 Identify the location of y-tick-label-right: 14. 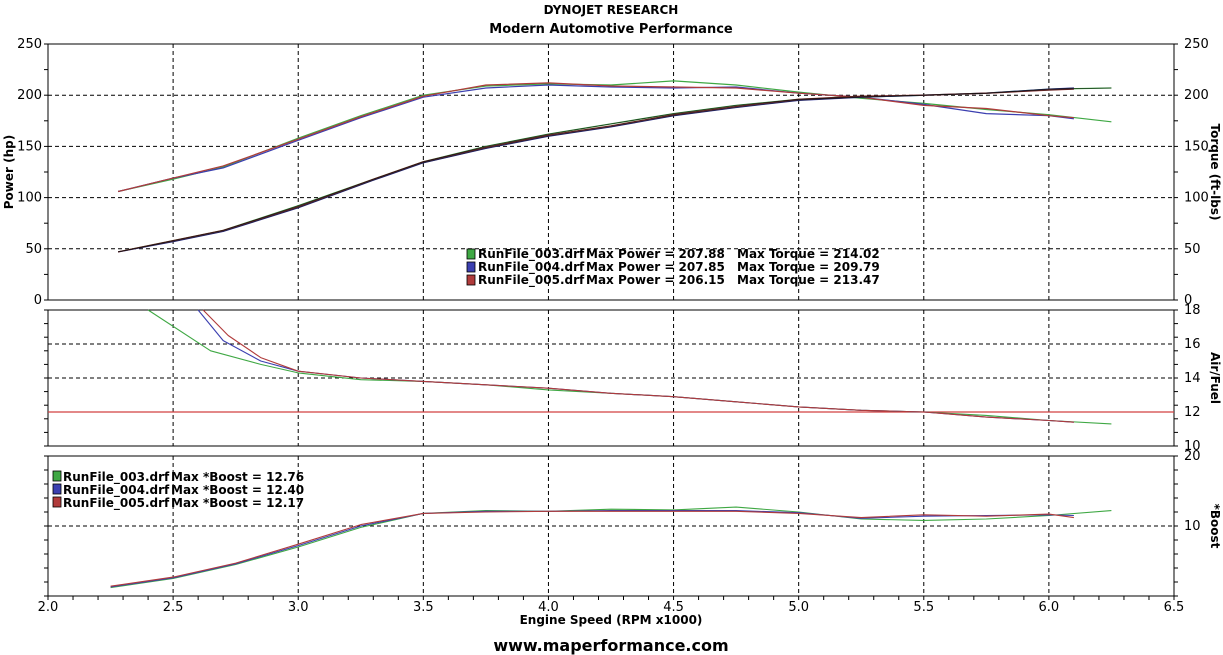
(1192, 378).